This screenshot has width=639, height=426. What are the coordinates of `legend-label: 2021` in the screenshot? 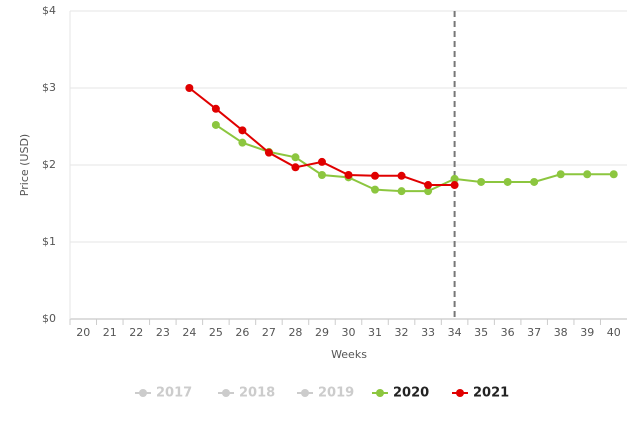 It's located at (491, 393).